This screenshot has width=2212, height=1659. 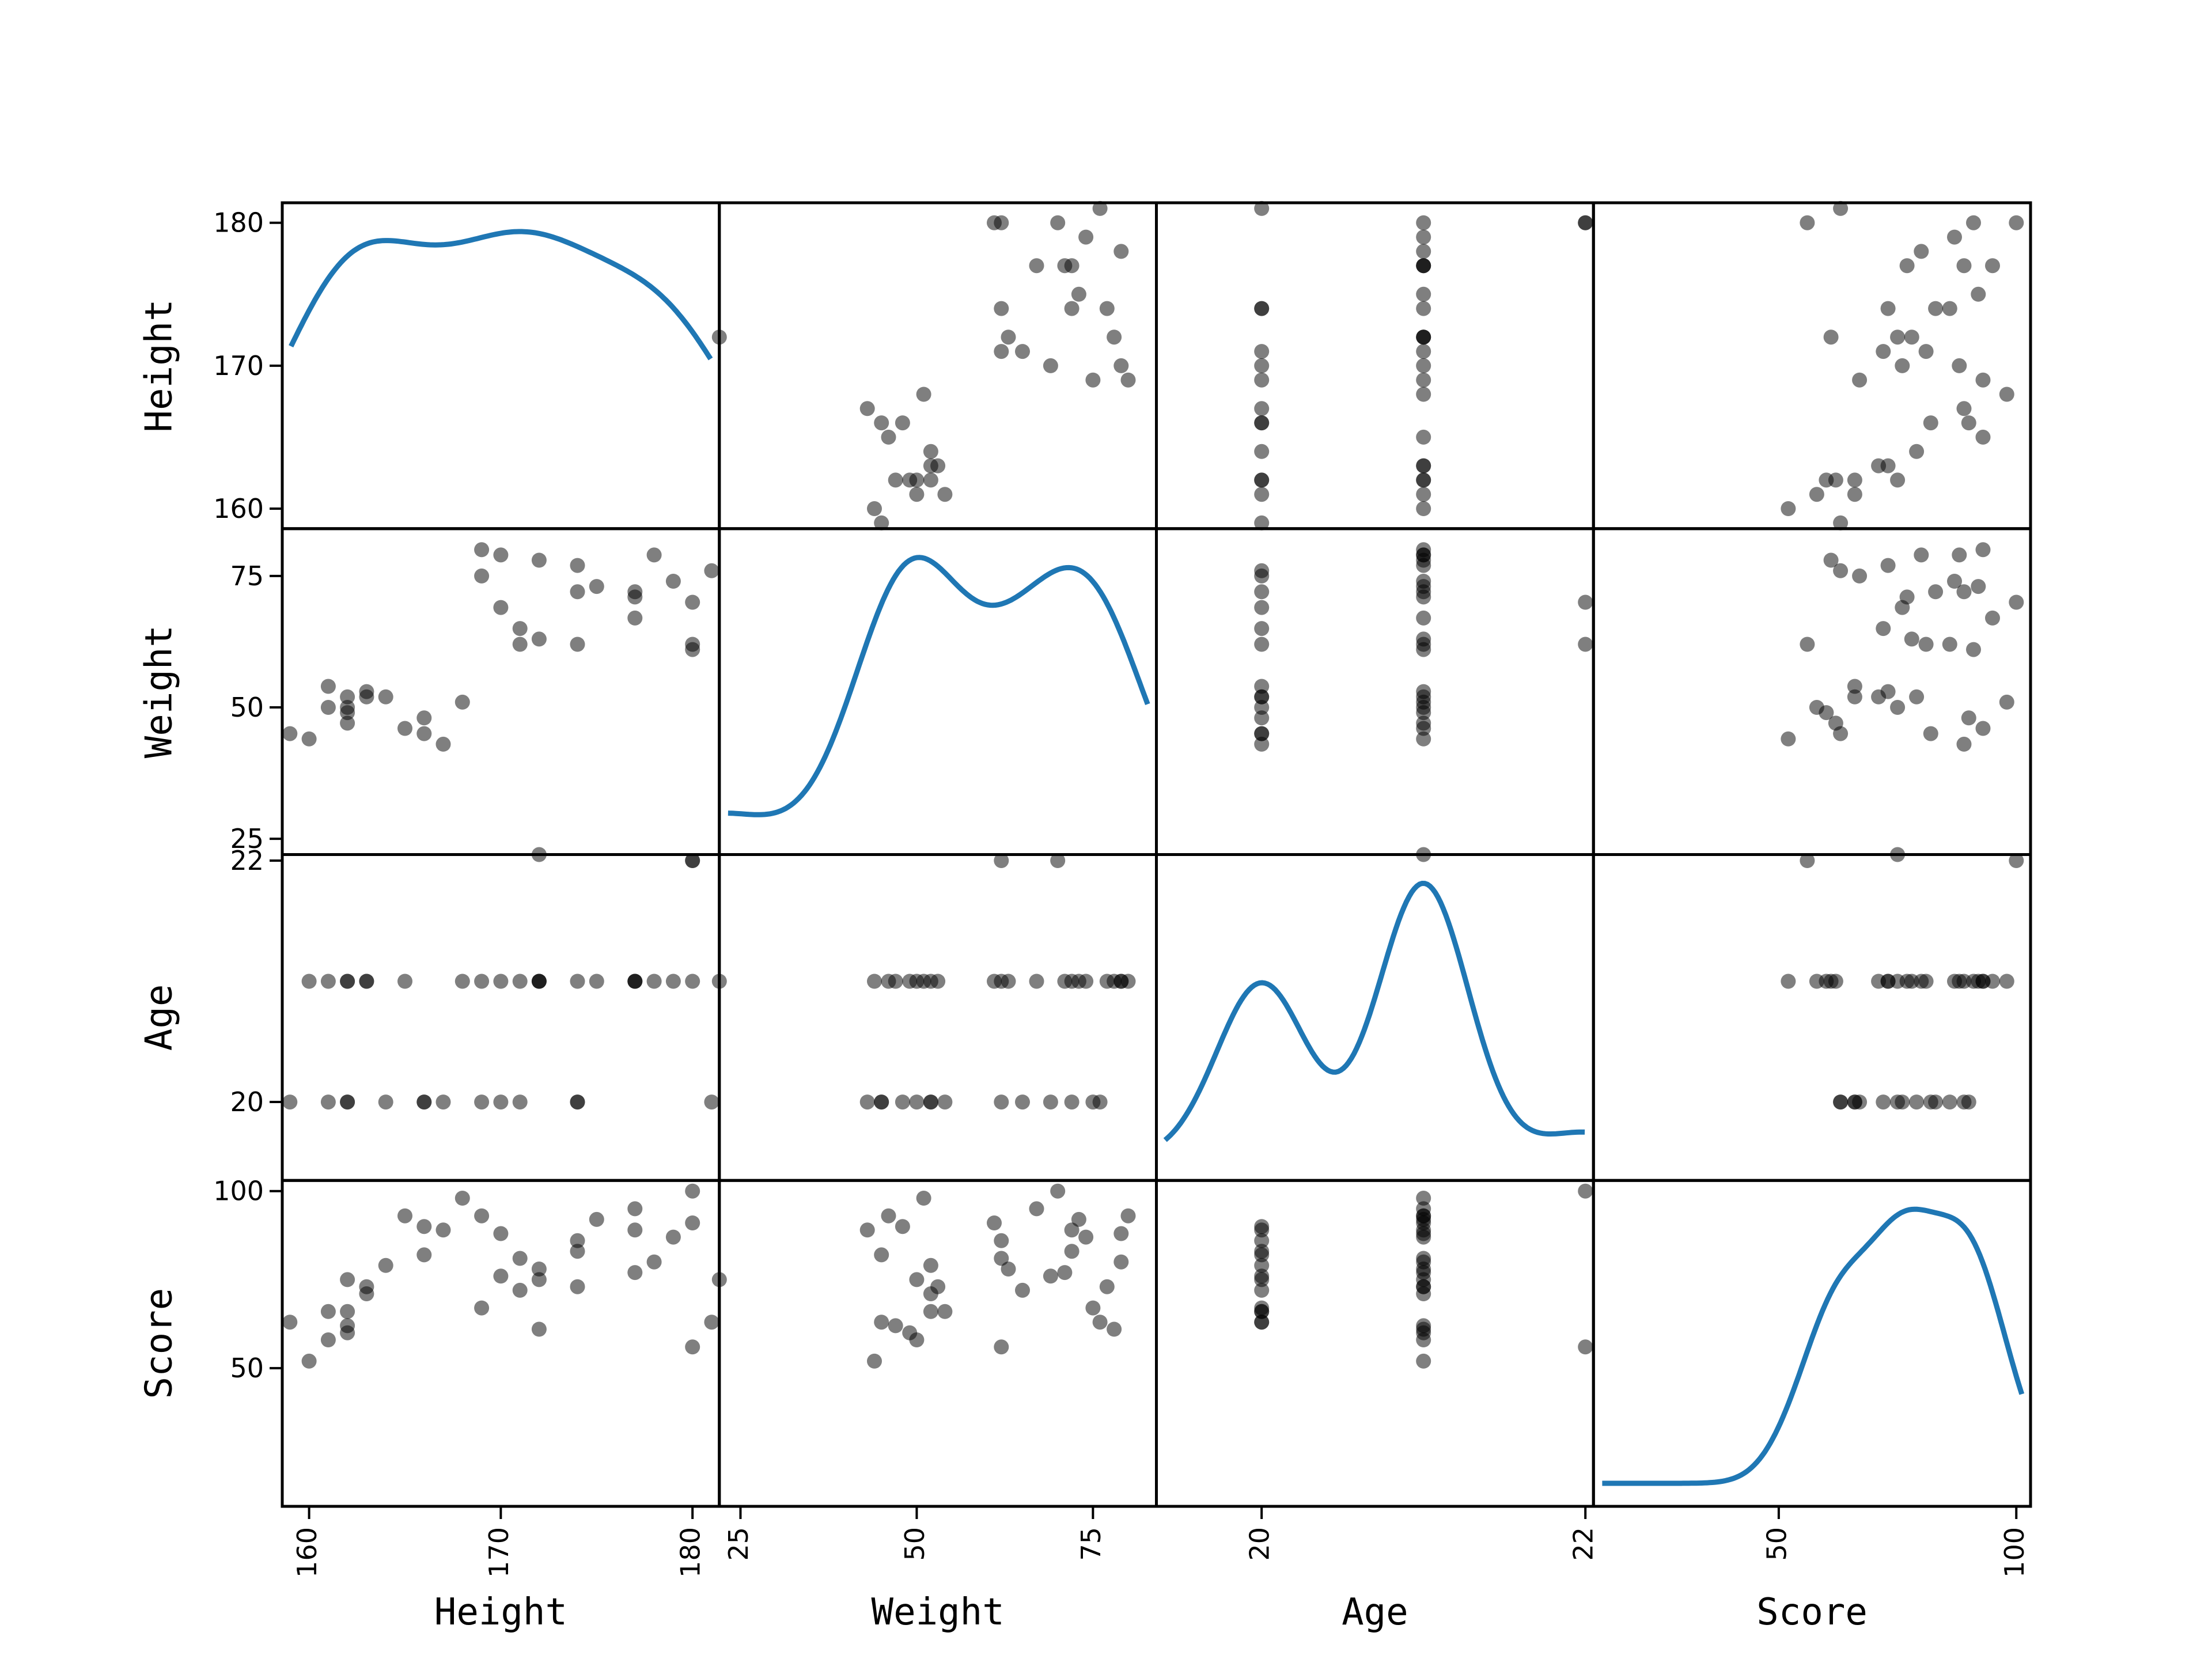 I want to click on y-axis-title: Score, so click(x=159, y=1343).